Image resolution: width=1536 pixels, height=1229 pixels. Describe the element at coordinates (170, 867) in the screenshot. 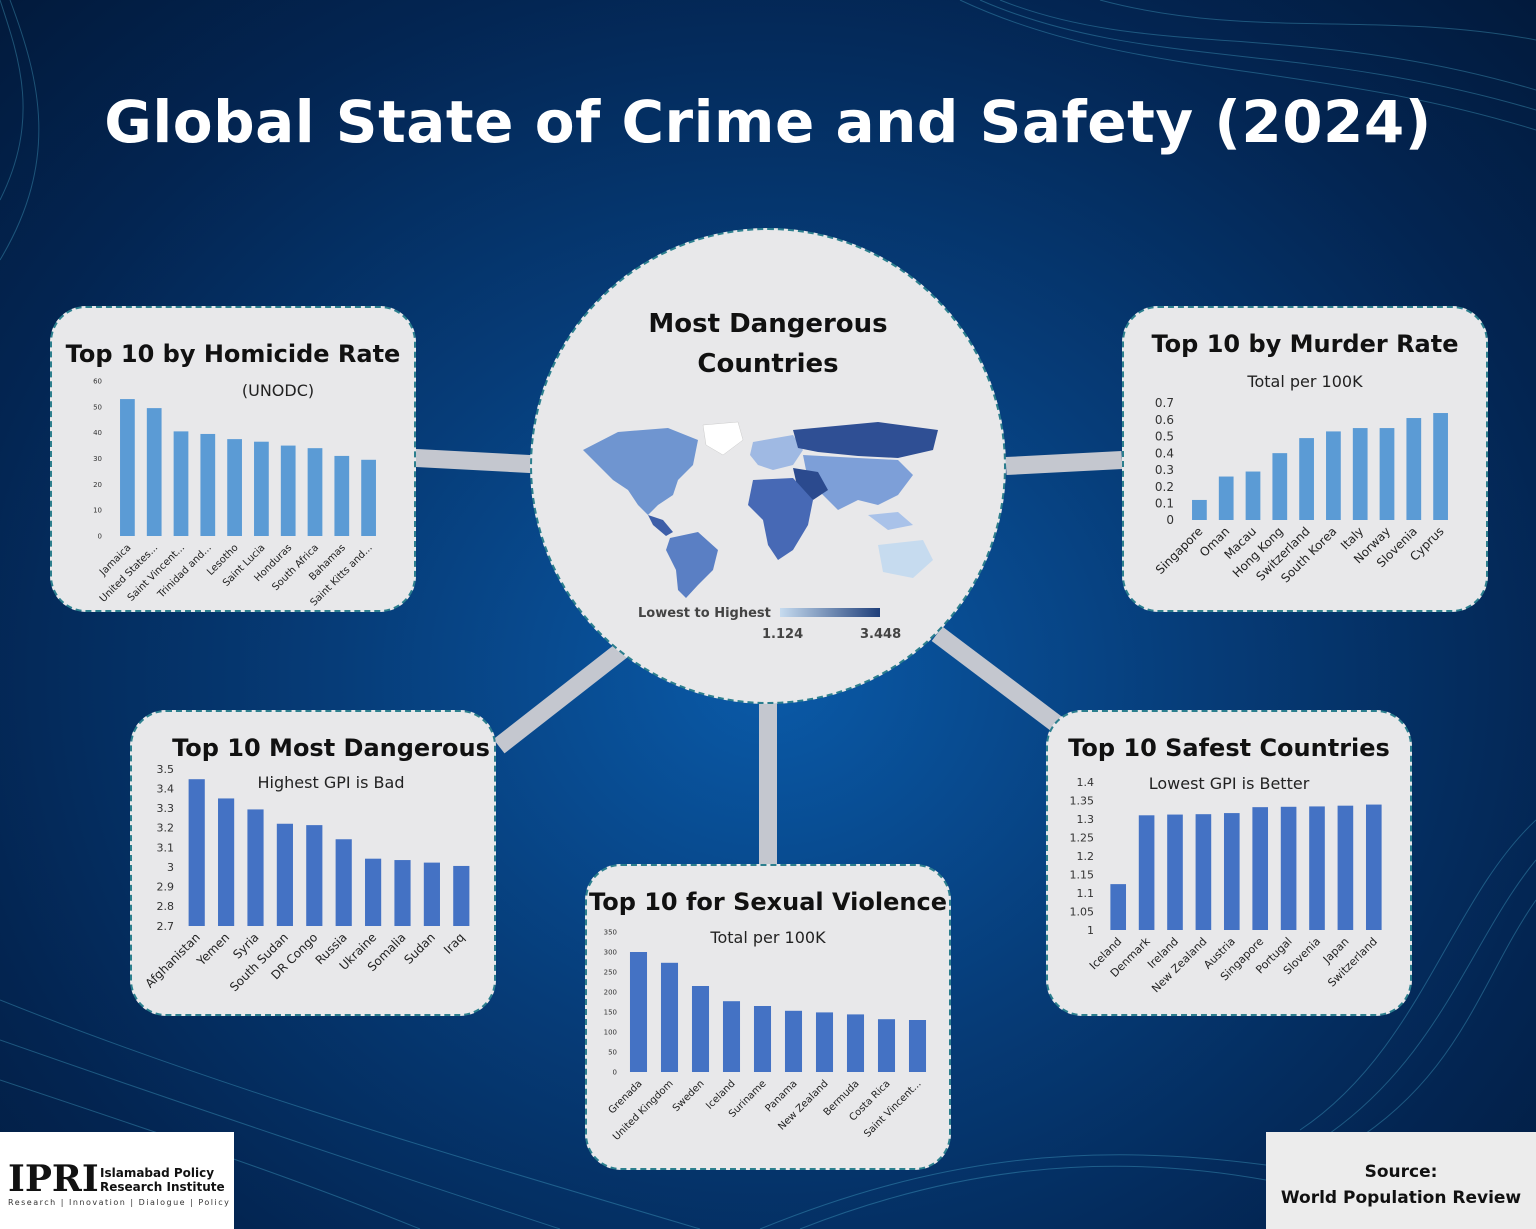

I see `dangerous-ytick-3: 3` at that location.